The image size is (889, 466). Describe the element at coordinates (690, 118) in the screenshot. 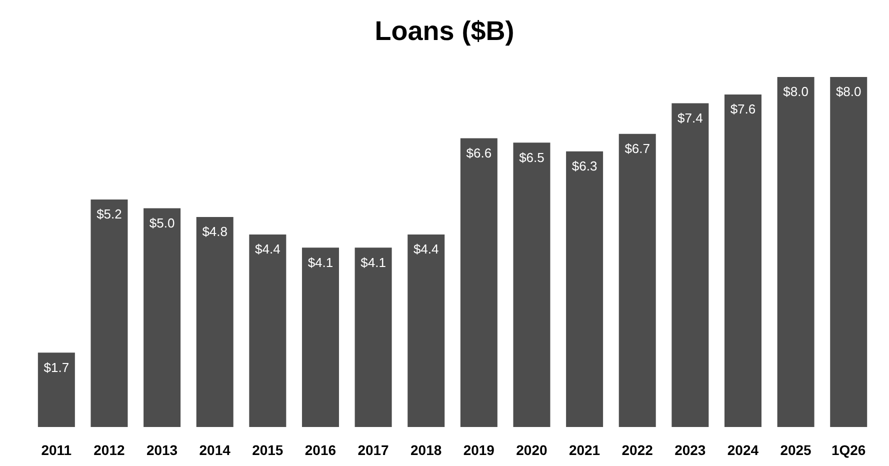

I see `data-label: $7.4` at that location.